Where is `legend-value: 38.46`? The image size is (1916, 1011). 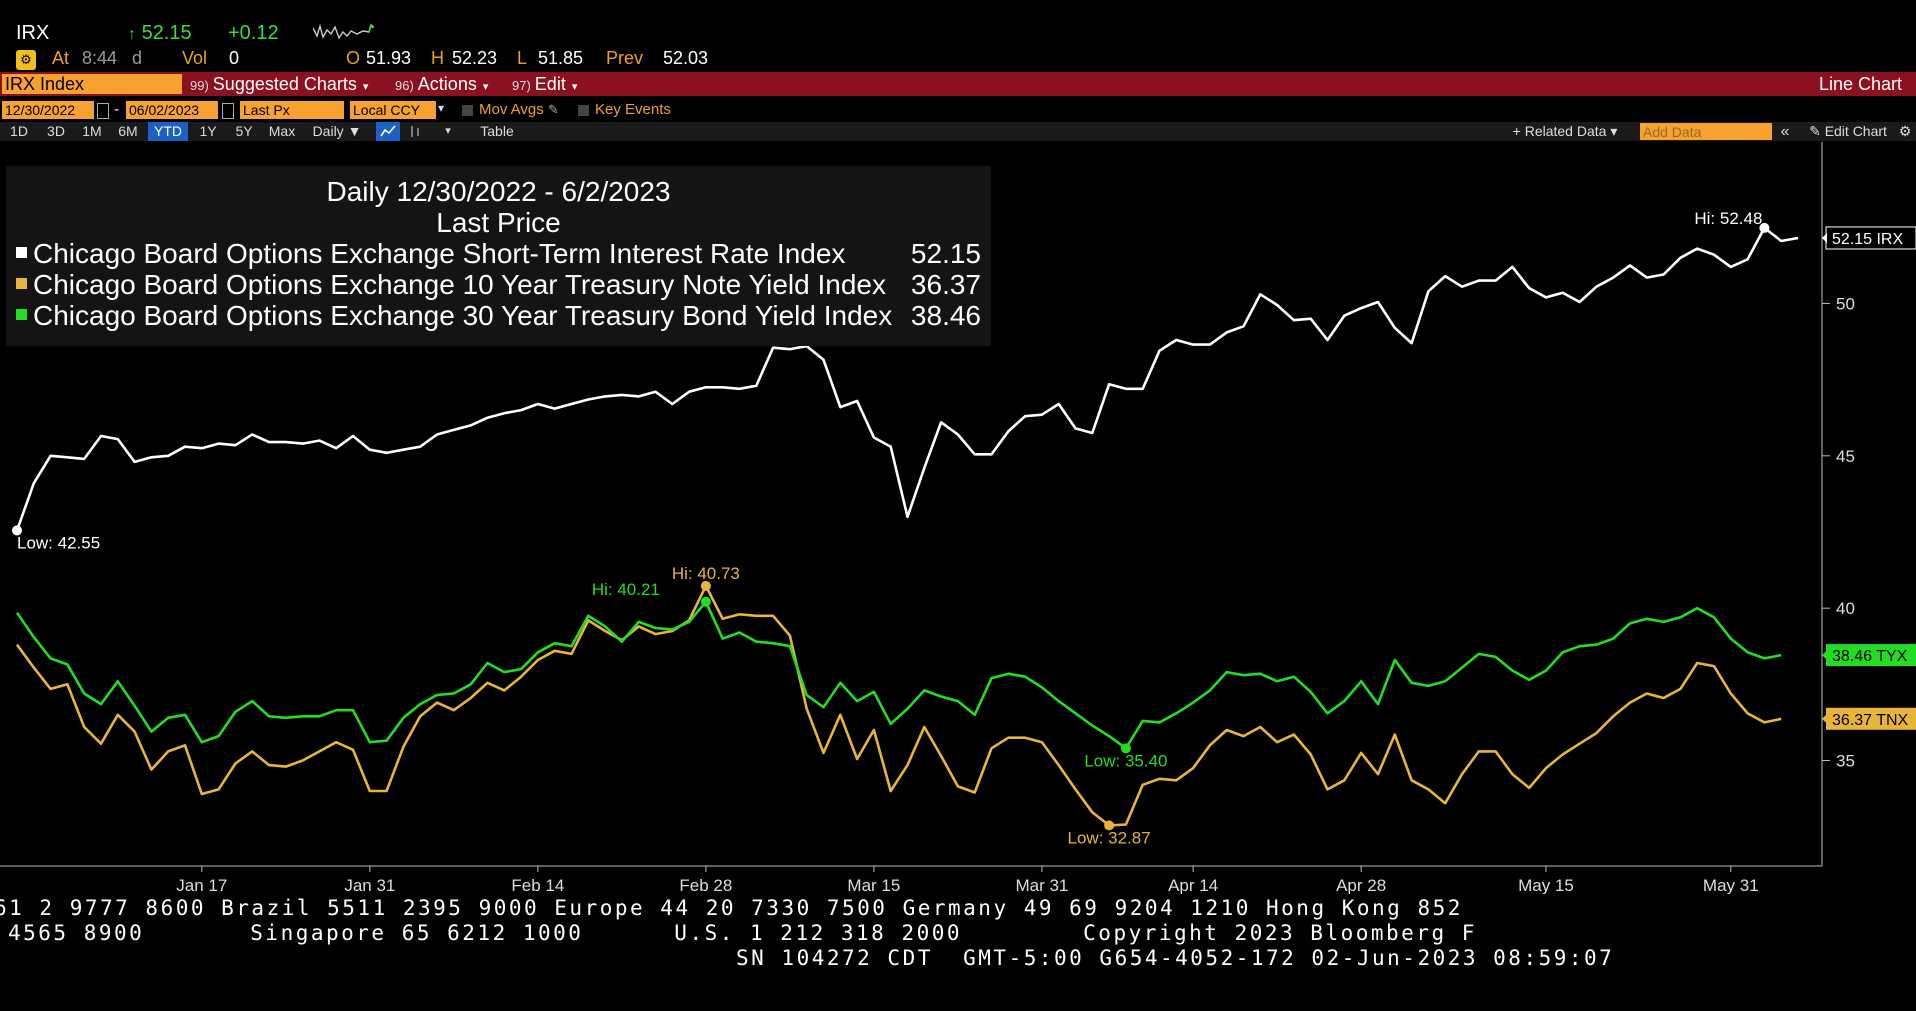 legend-value: 38.46 is located at coordinates (945, 315).